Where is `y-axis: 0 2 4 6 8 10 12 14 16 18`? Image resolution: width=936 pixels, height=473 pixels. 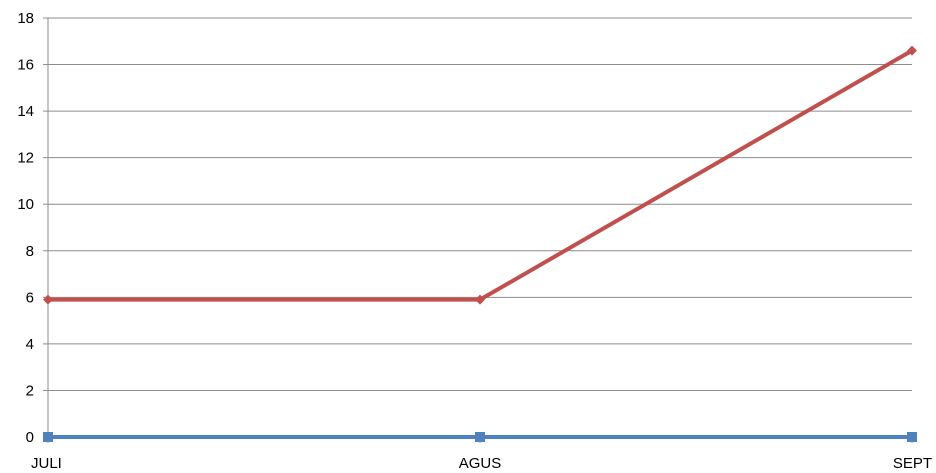 y-axis: 0 2 4 6 8 10 12 14 16 18 is located at coordinates (33, 228).